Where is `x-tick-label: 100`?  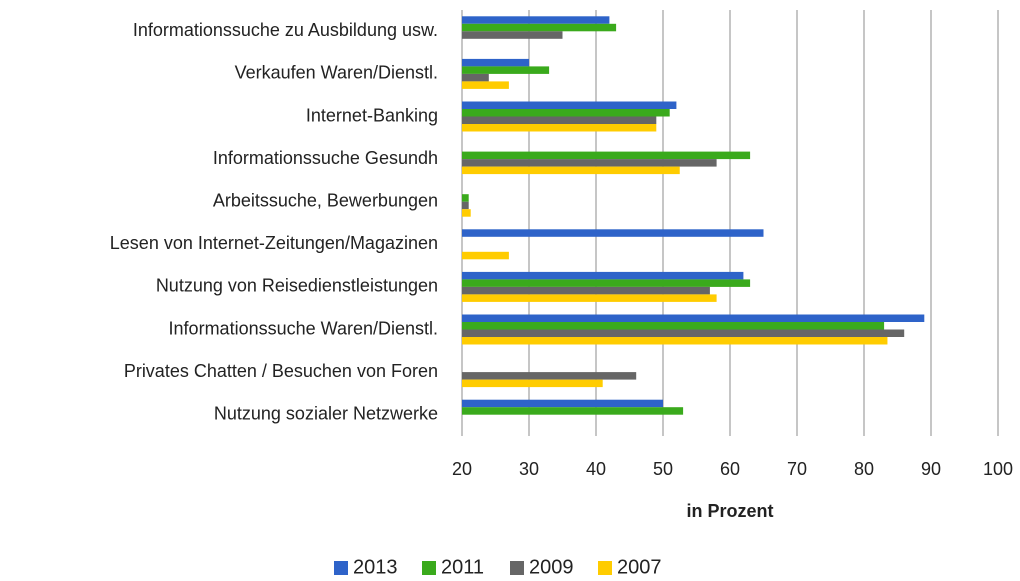 x-tick-label: 100 is located at coordinates (998, 469).